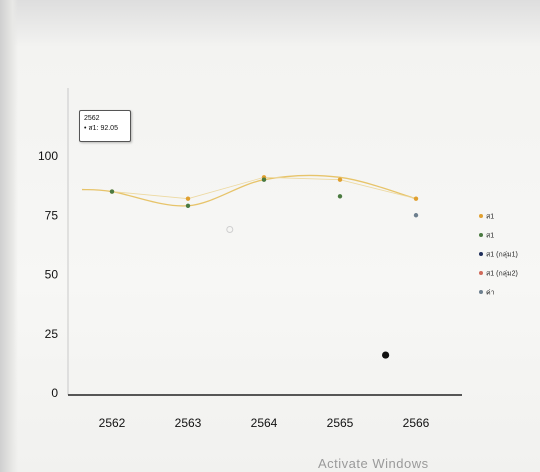 This screenshot has height=472, width=540. What do you see at coordinates (502, 255) in the screenshot?
I see `legend-label: ส1 (กลุ่ม1)` at bounding box center [502, 255].